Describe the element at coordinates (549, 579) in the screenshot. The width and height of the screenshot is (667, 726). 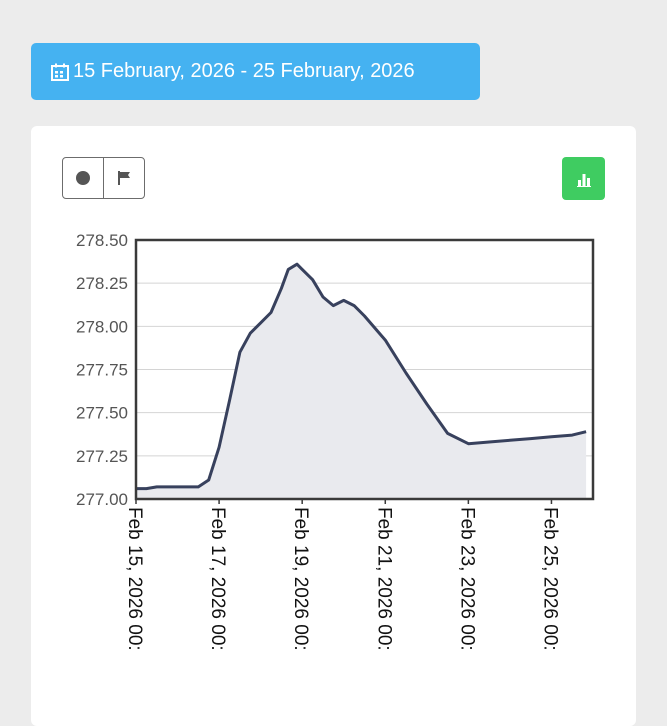
I see `x-tick-label: Feb 25, 2026 00:` at that location.